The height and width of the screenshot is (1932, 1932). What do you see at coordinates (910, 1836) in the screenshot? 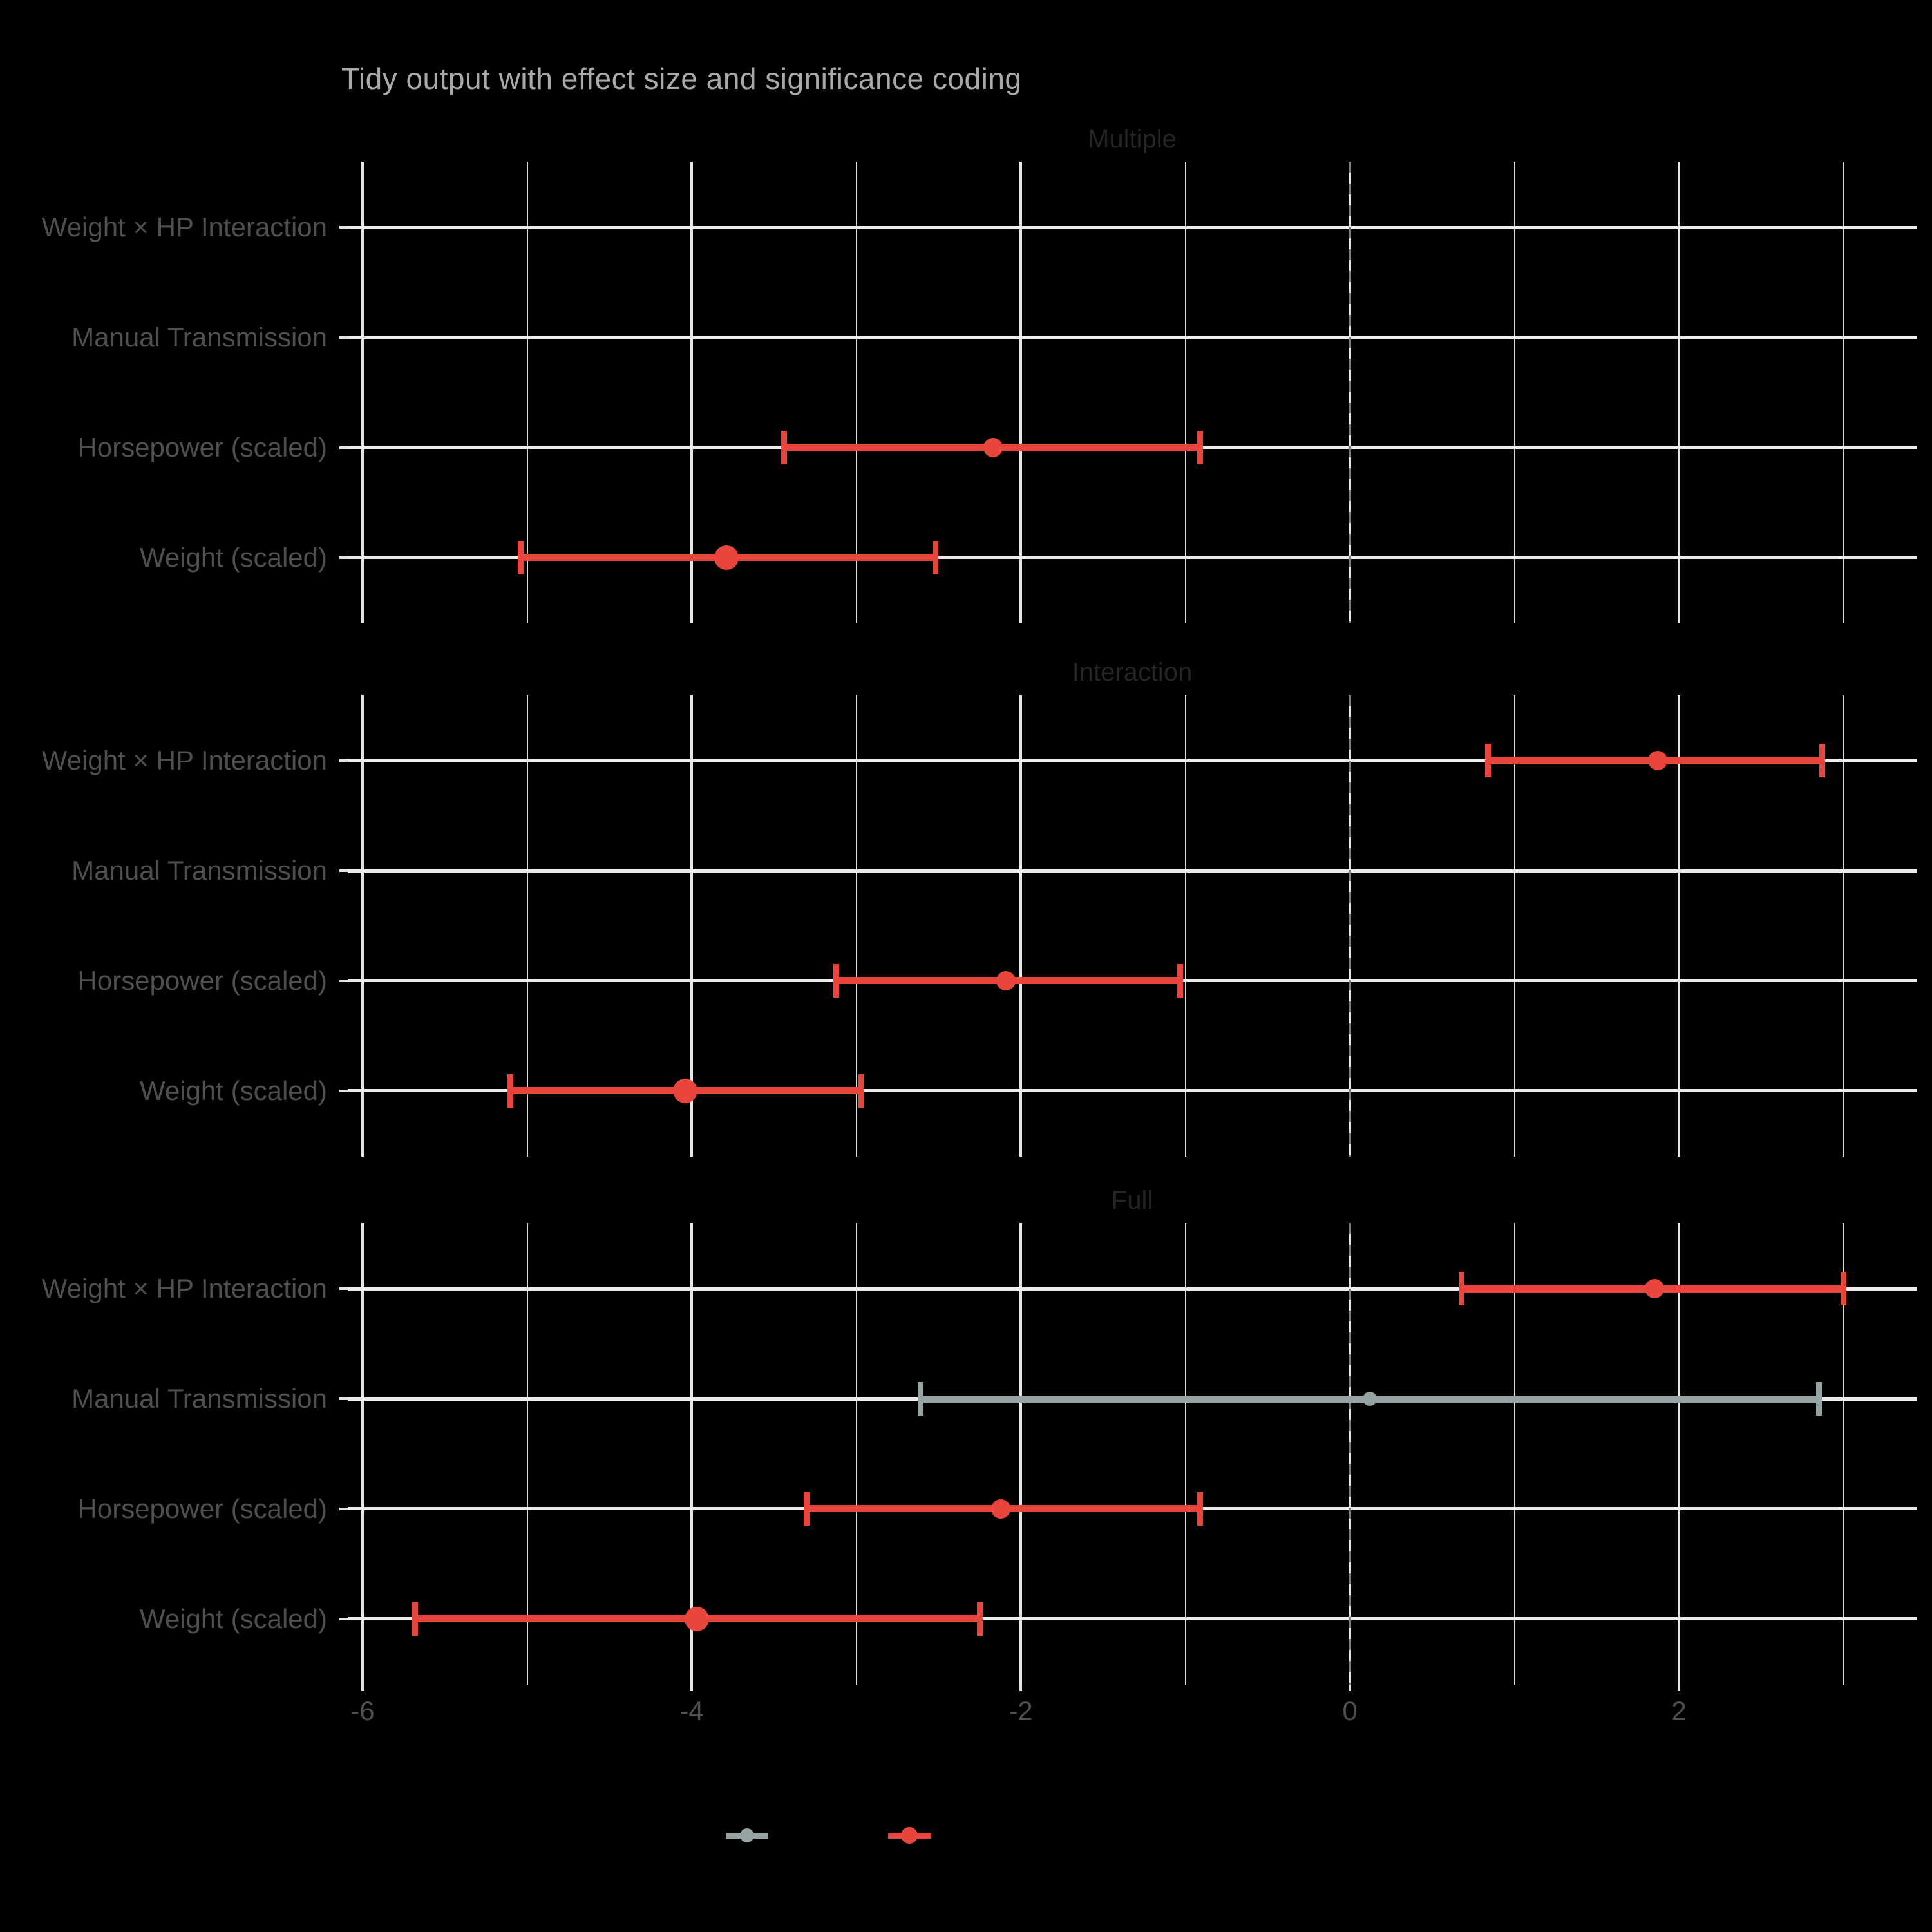
I see `legend-key-significant-point` at bounding box center [910, 1836].